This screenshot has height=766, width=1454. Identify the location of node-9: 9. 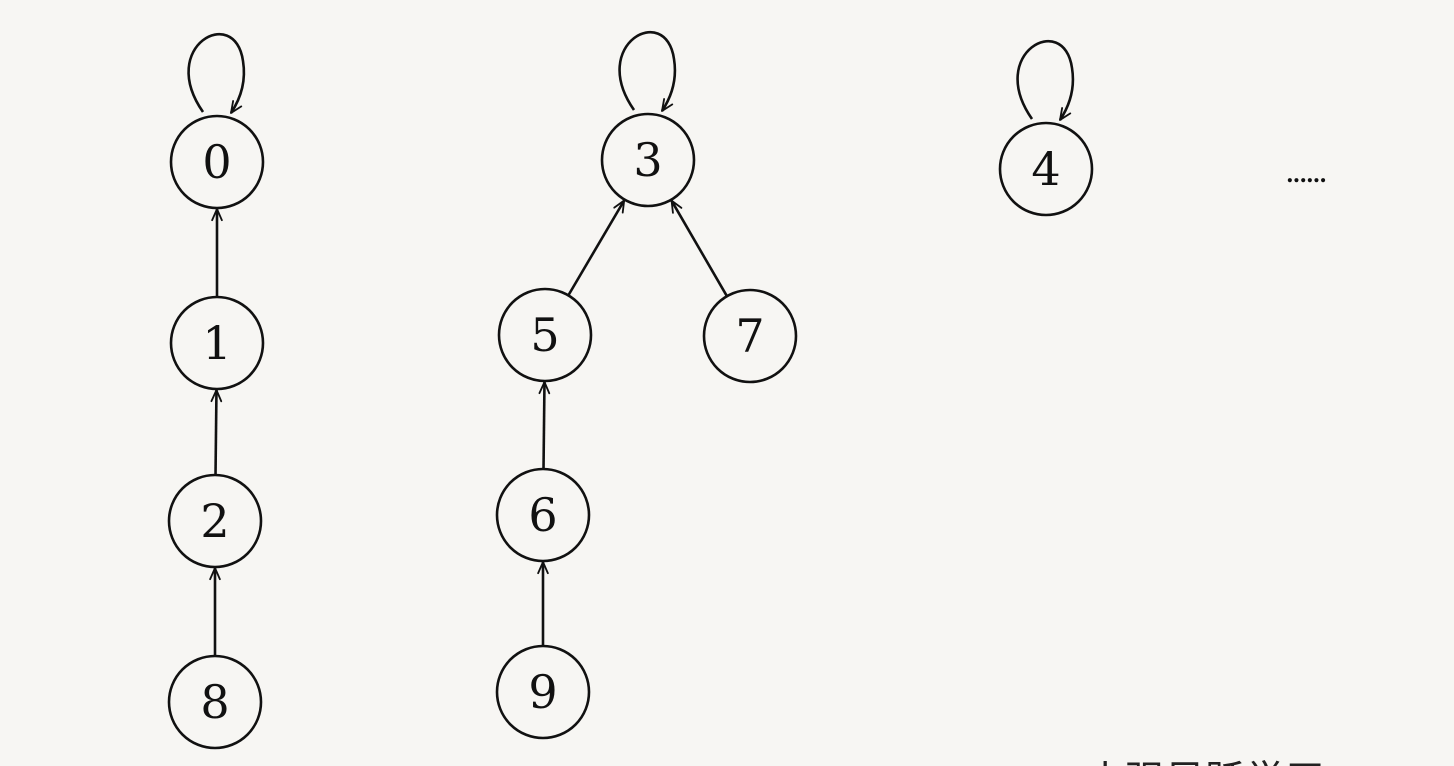
(543, 692).